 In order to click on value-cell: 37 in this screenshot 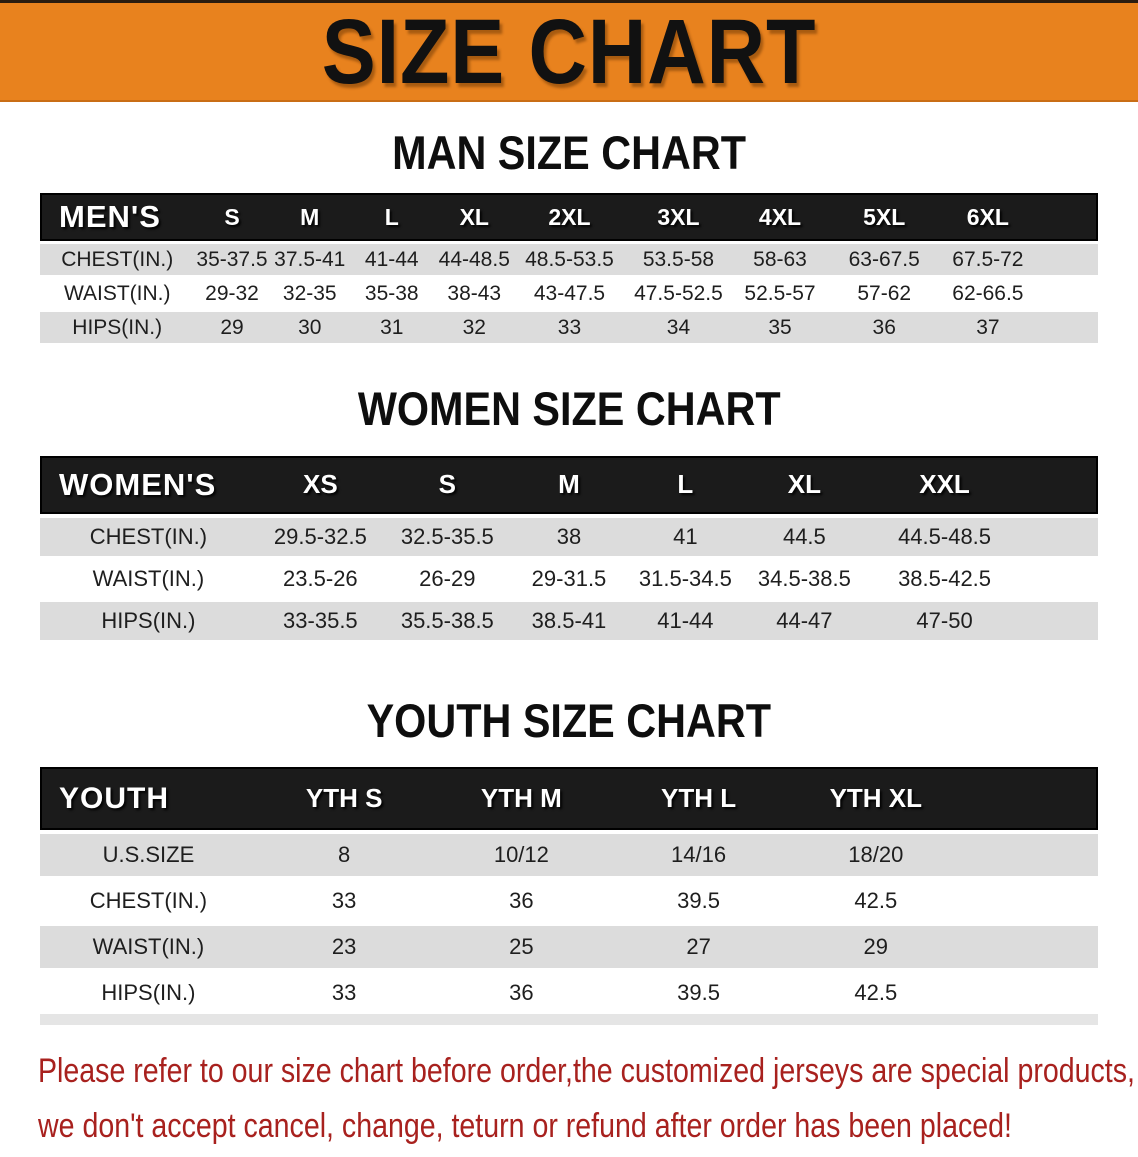, I will do `click(988, 326)`.